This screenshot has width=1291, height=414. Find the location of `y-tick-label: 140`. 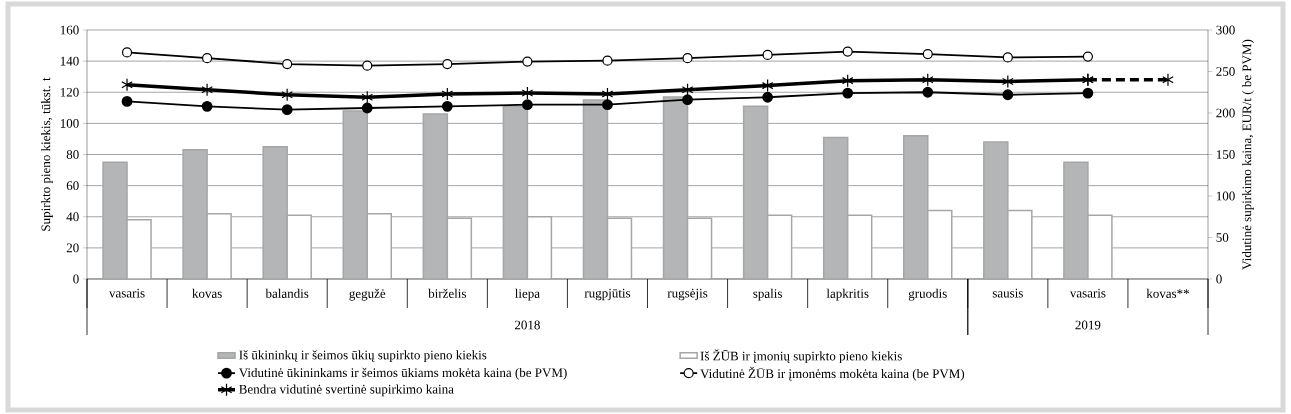

y-tick-label: 140 is located at coordinates (69, 61).